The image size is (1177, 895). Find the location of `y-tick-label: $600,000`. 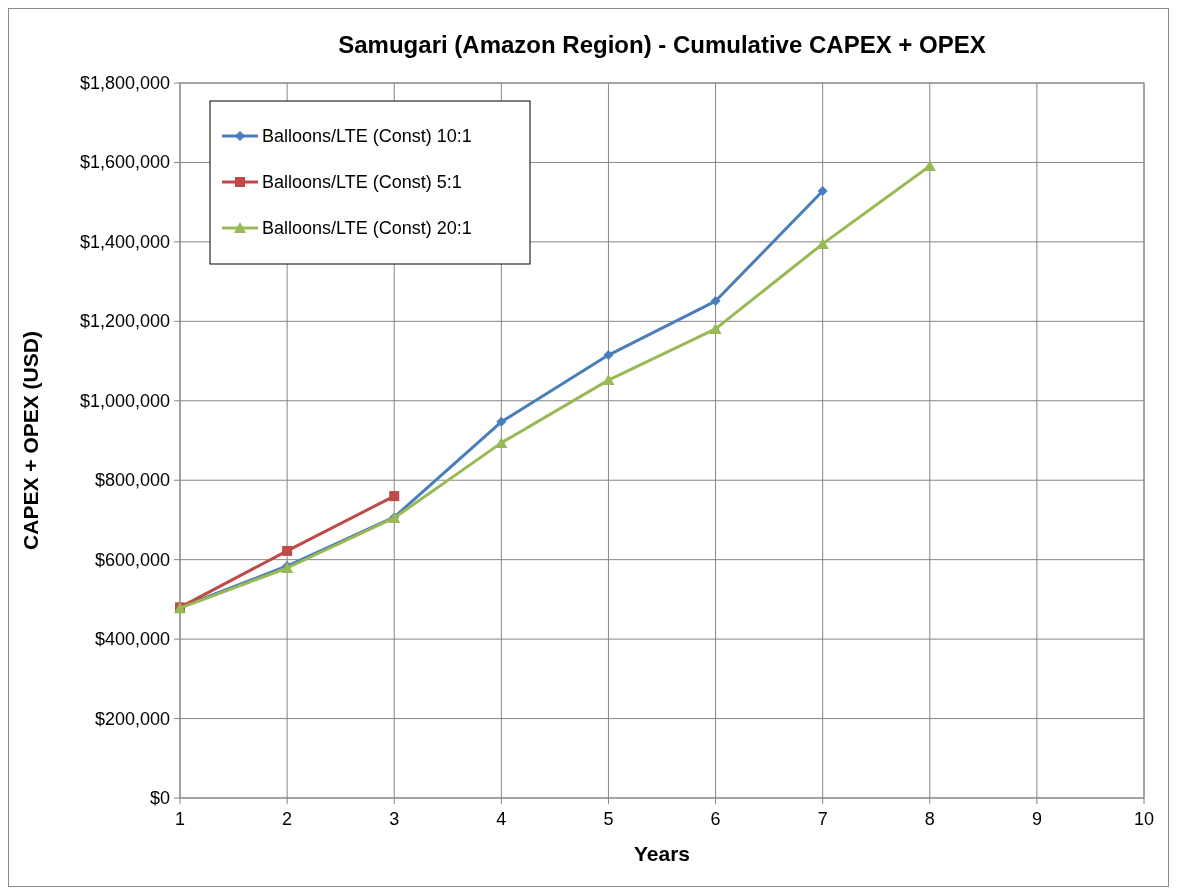

y-tick-label: $600,000 is located at coordinates (132, 559).